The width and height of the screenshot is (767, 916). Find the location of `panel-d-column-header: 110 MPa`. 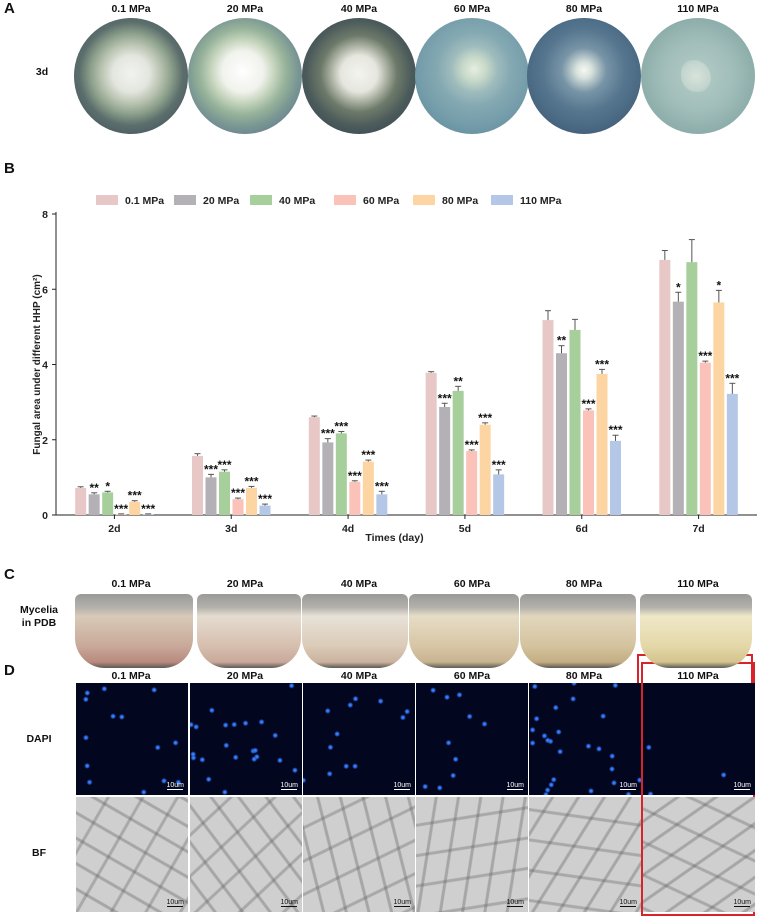

panel-d-column-header: 110 MPa is located at coordinates (698, 676).